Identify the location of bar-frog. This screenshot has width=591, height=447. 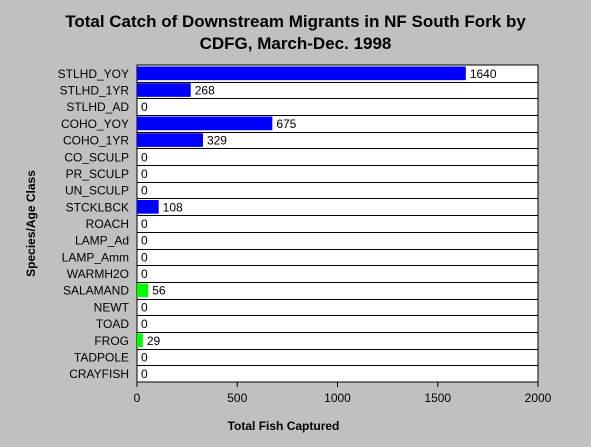
(140, 340).